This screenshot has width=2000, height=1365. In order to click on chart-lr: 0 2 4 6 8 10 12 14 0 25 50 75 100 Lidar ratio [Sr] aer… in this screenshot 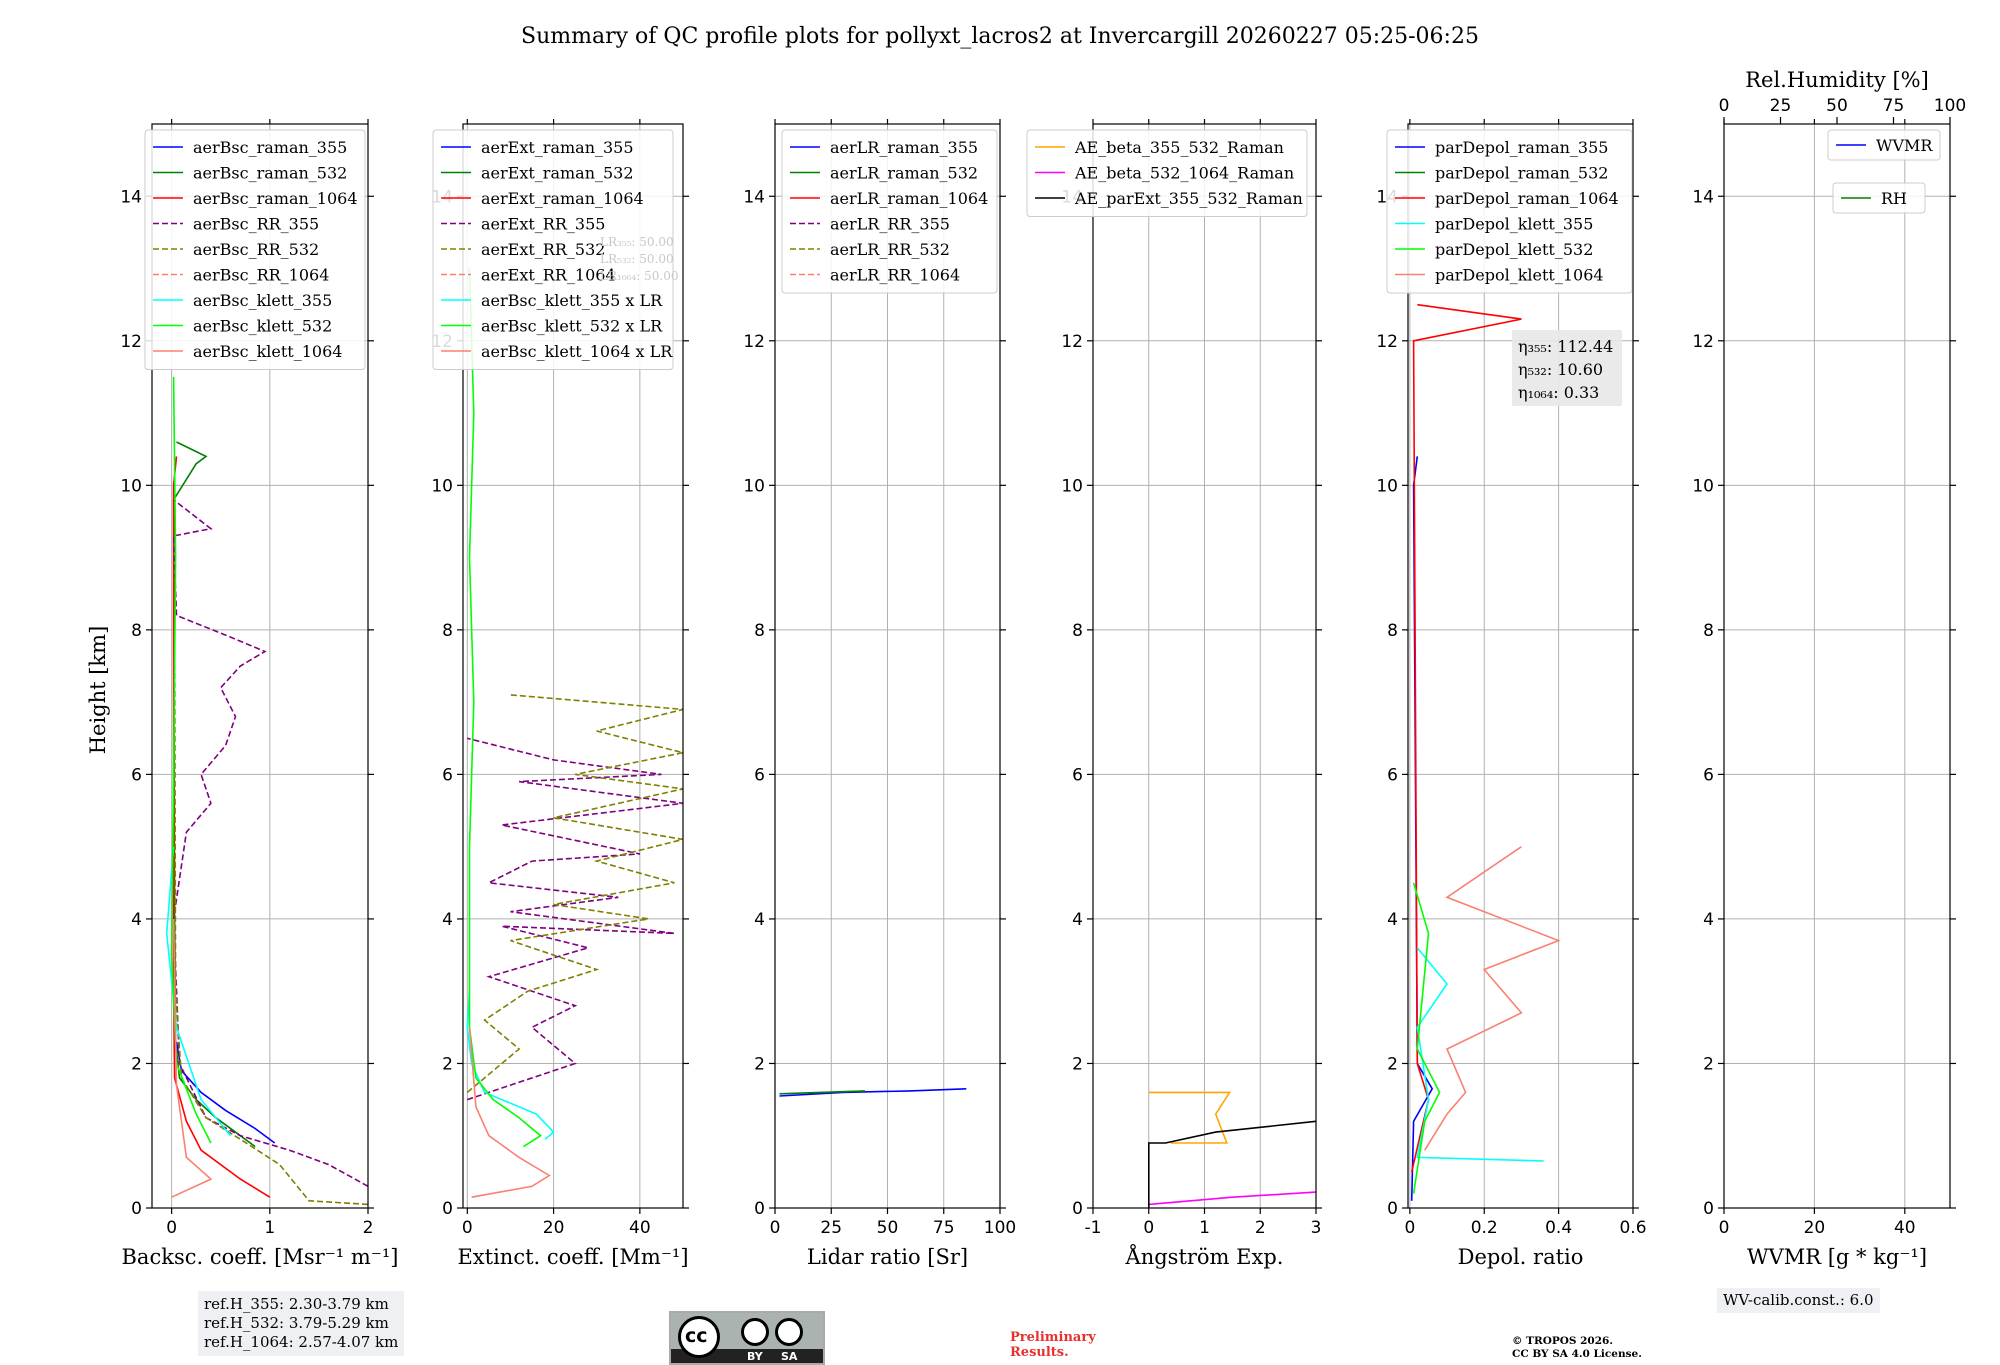, I will do `click(879, 694)`.